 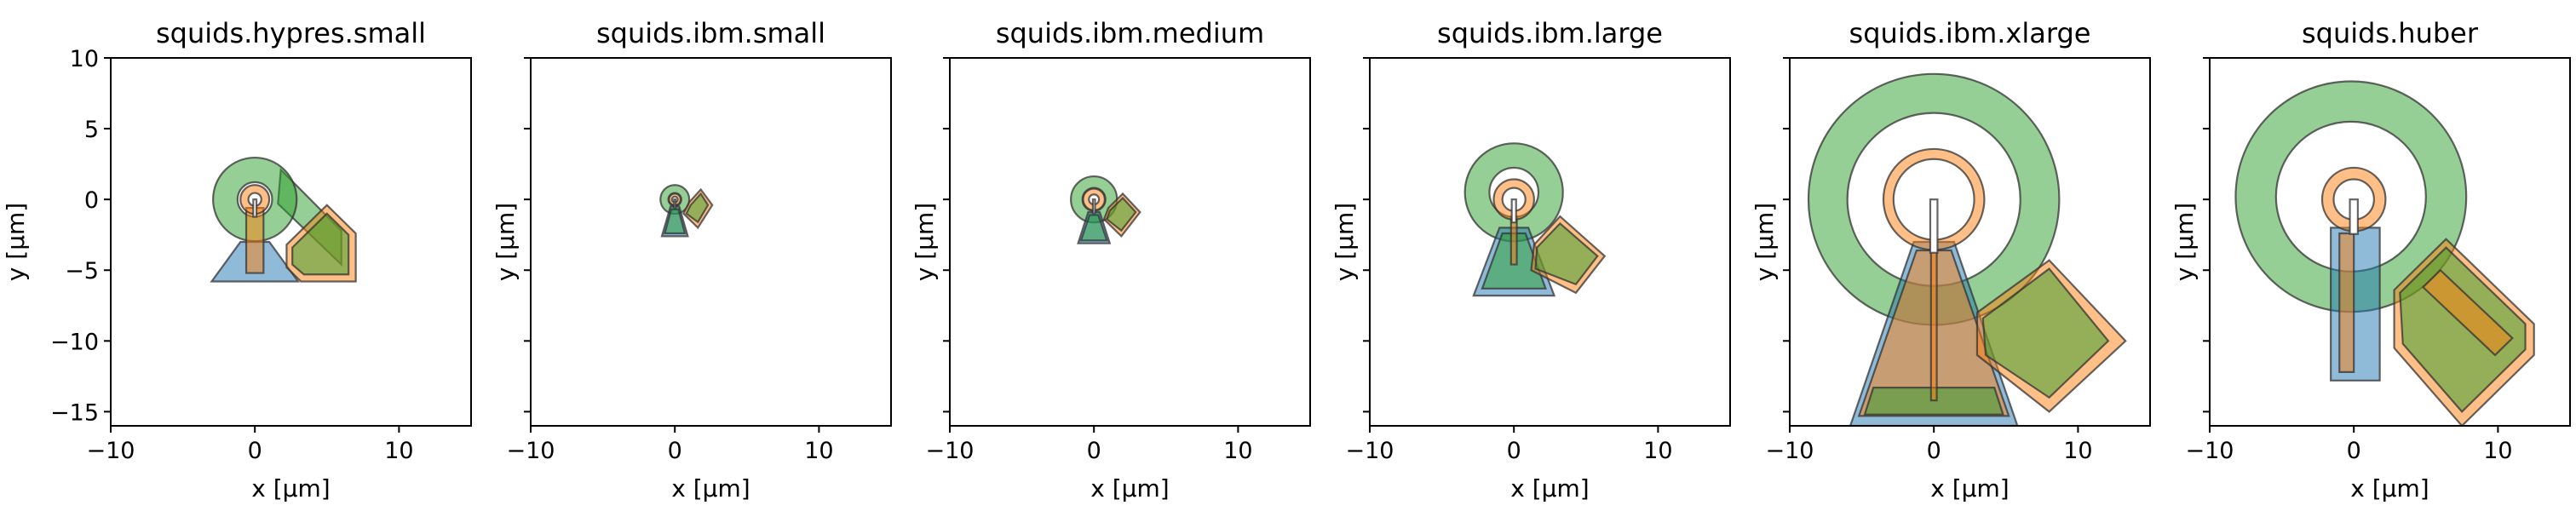 What do you see at coordinates (1130, 33) in the screenshot?
I see `subplot-title: squids.ibm.medium` at bounding box center [1130, 33].